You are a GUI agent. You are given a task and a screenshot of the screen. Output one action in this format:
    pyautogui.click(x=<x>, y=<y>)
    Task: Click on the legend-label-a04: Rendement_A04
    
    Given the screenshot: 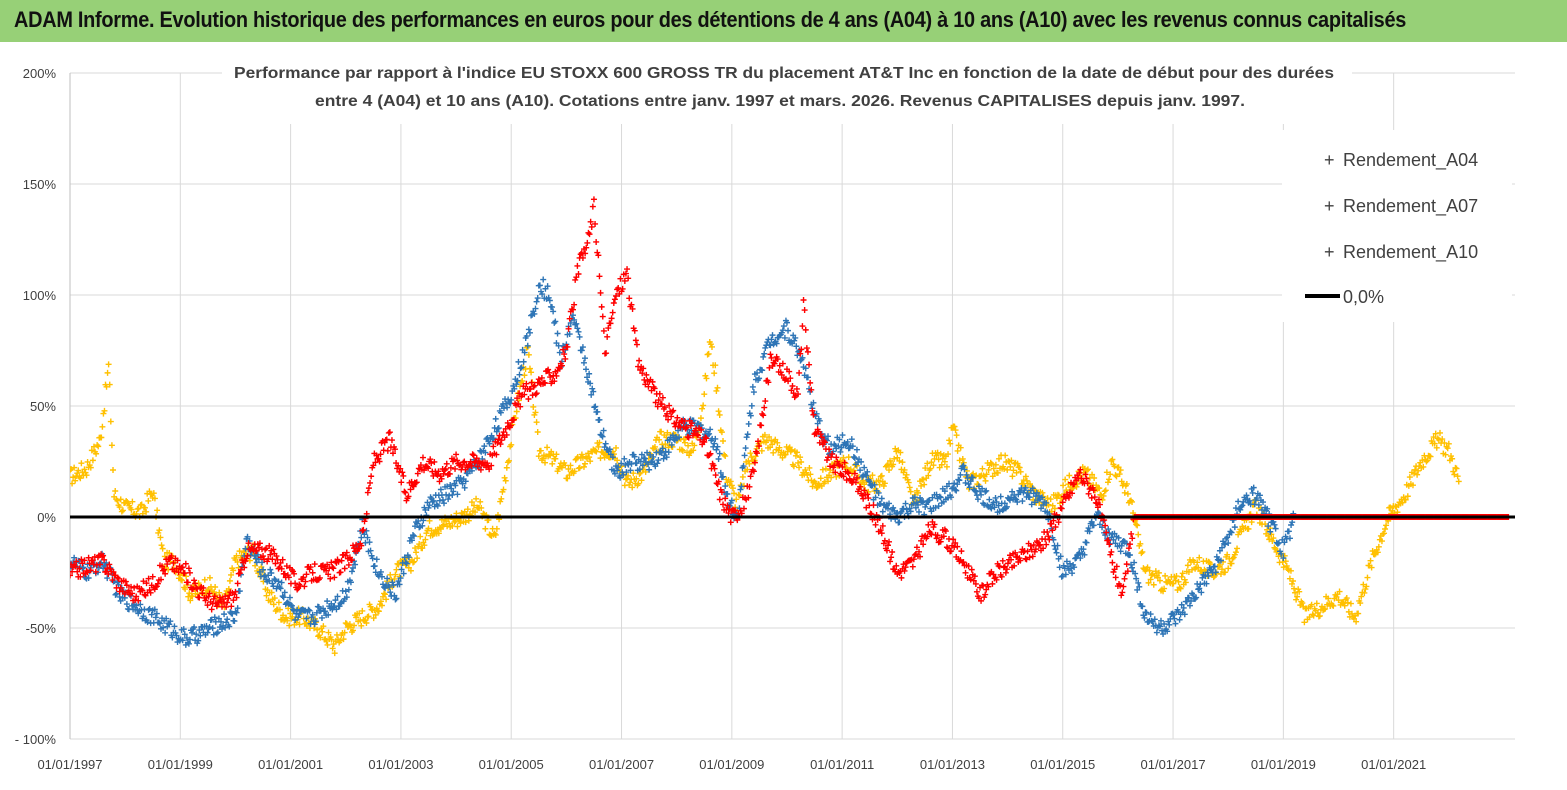 What is the action you would take?
    pyautogui.click(x=1410, y=160)
    